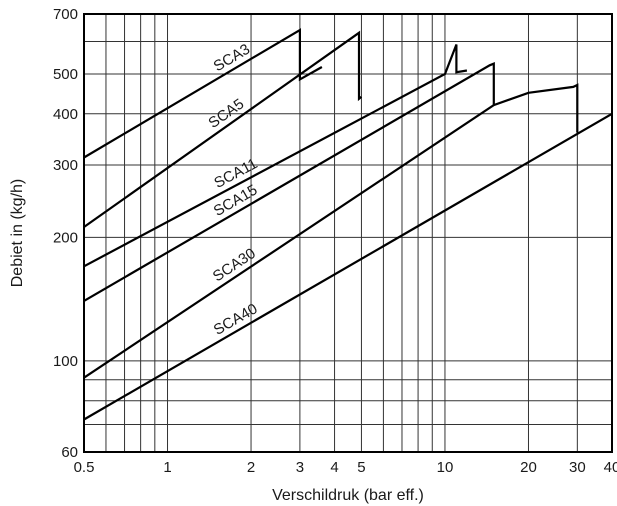 This screenshot has width=617, height=506. I want to click on x-tick-label: 40, so click(610, 467).